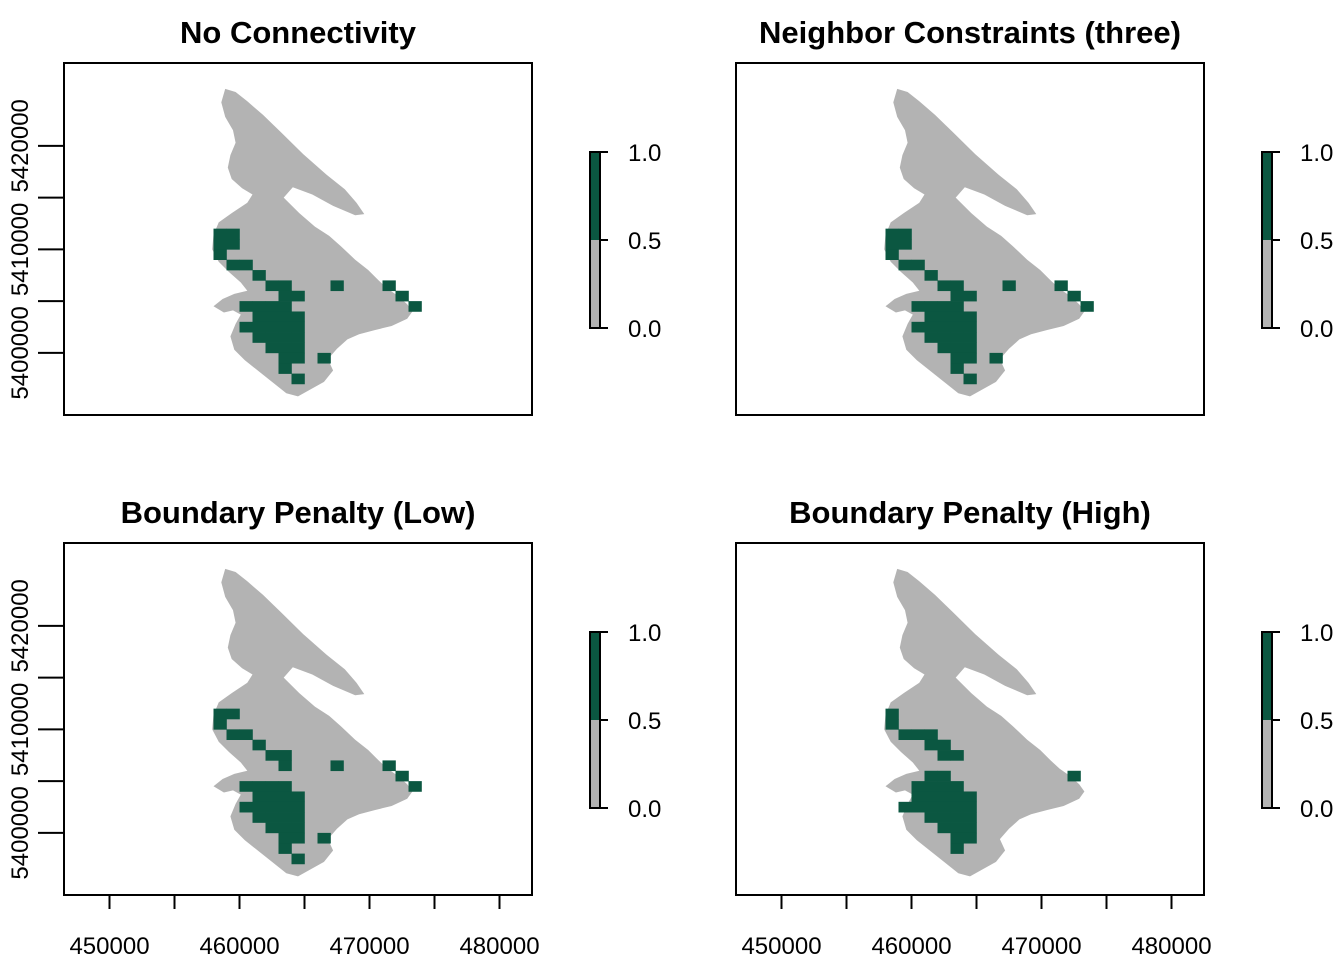 This screenshot has height=960, width=1344. What do you see at coordinates (499, 946) in the screenshot?
I see `x-tick-label: 480000` at bounding box center [499, 946].